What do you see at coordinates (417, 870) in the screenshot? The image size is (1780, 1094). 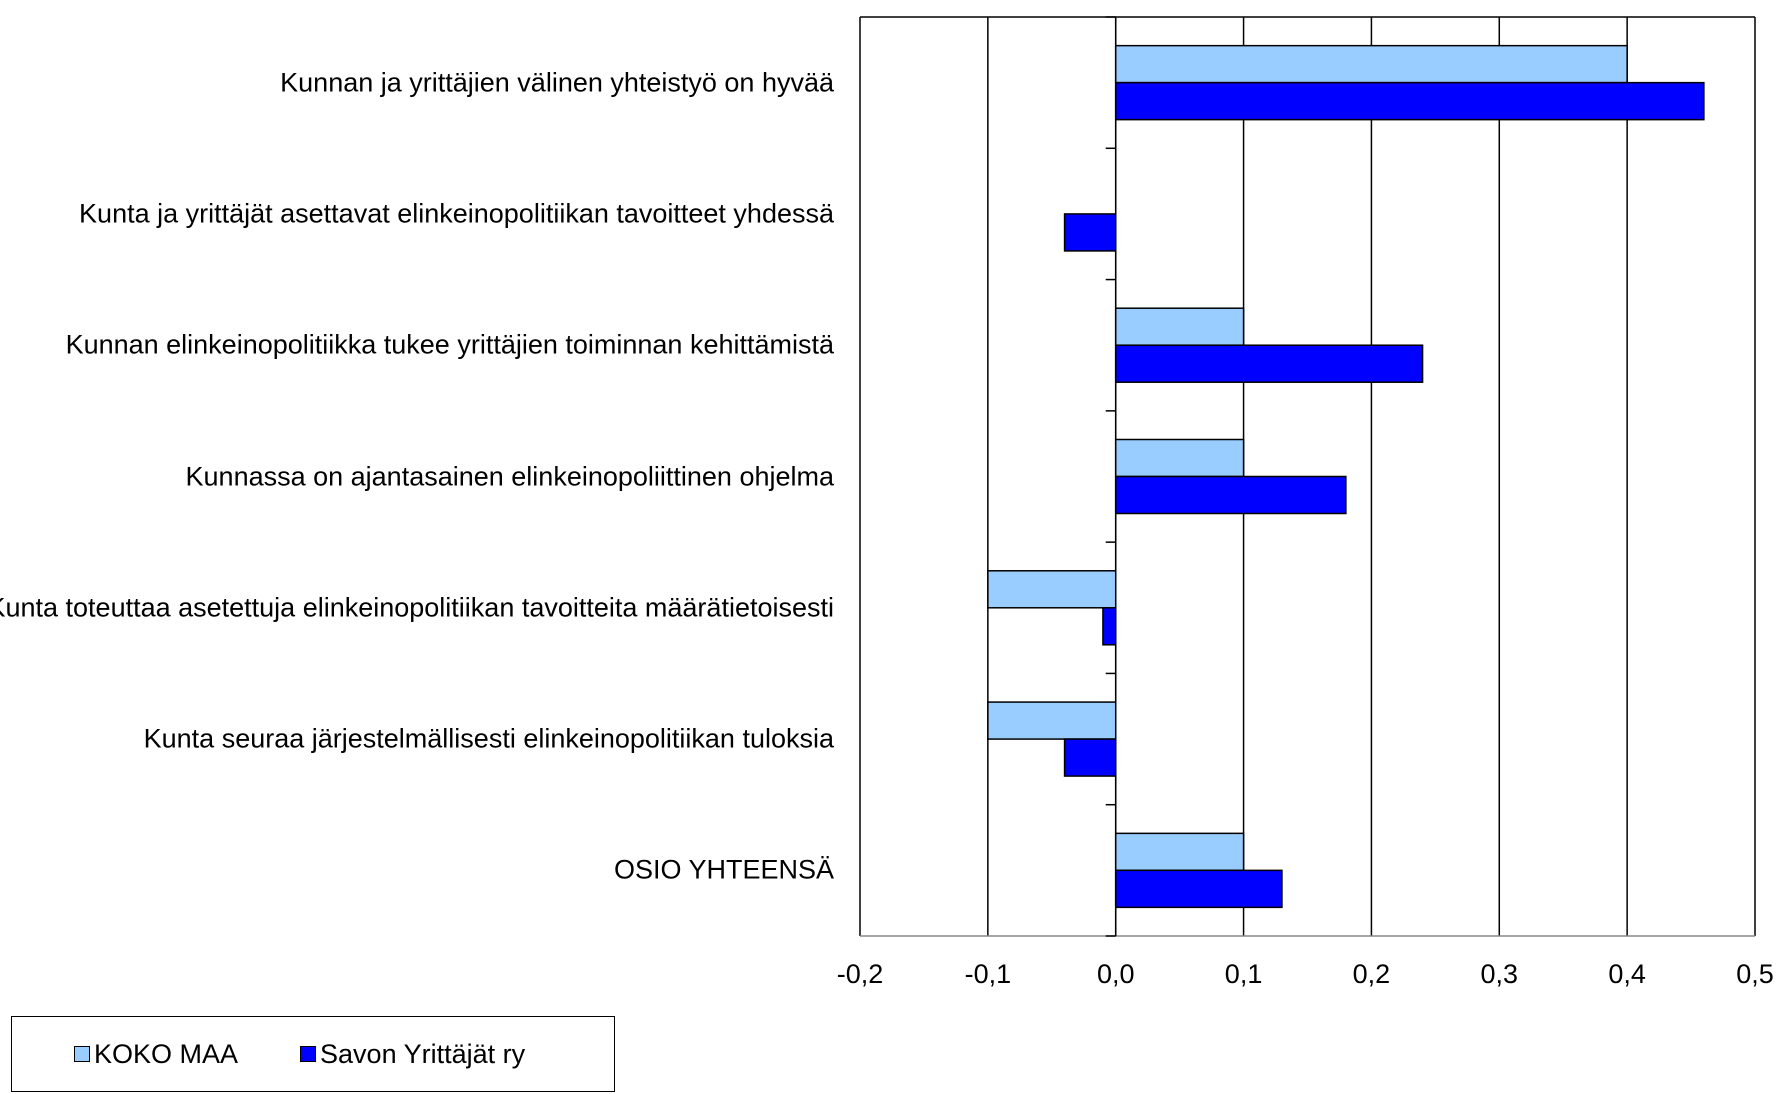 I see `category-label-box: OSIO YHTEENSÄ` at bounding box center [417, 870].